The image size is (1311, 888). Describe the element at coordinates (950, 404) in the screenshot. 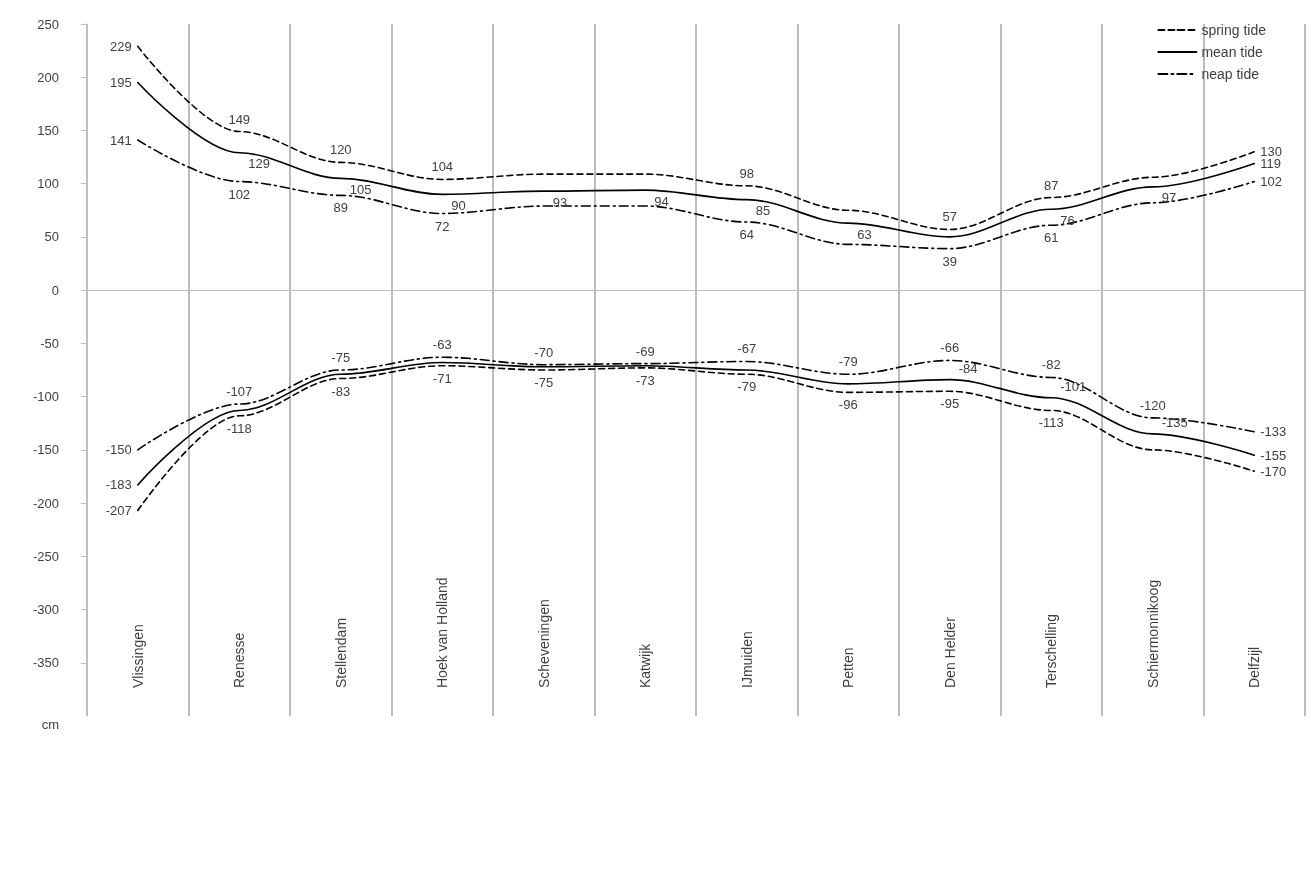

I see `data-label: -95` at that location.